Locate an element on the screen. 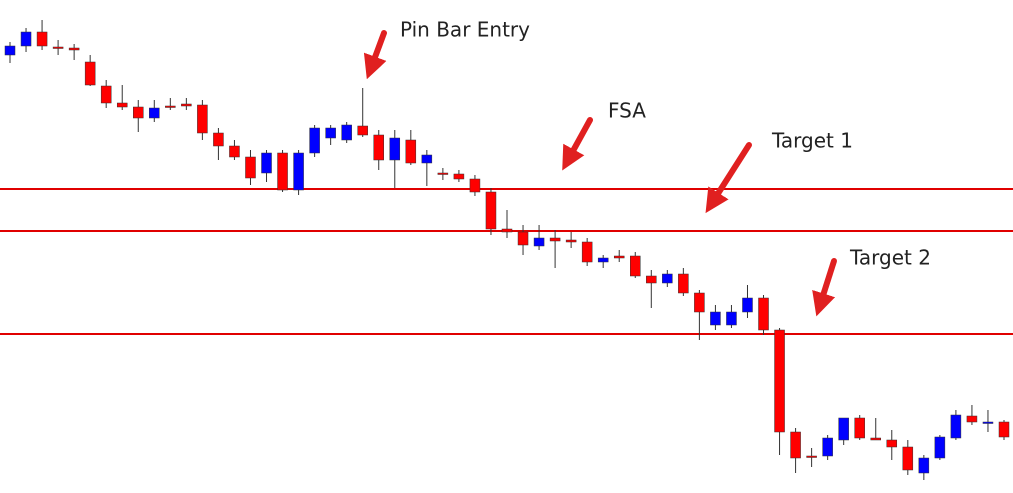  annotation: Target 2 is located at coordinates (890, 258).